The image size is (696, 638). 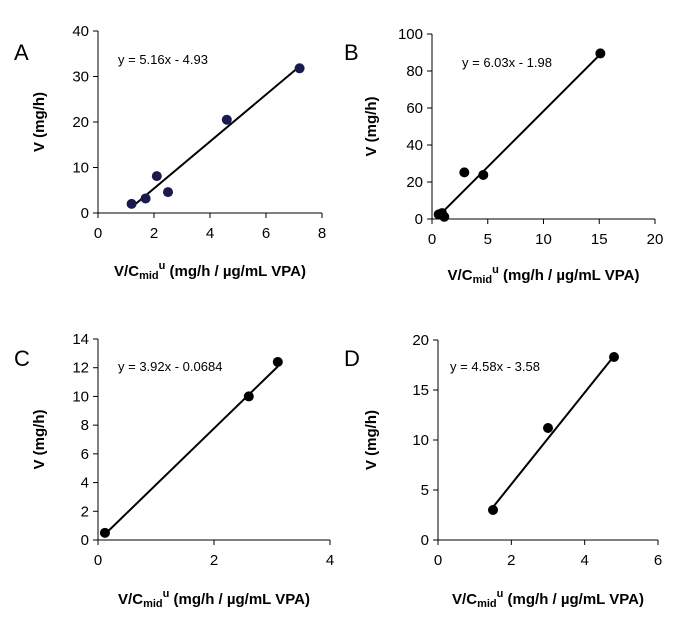 I want to click on regression-equation: y = 3.92x - 0.0684, so click(x=170, y=366).